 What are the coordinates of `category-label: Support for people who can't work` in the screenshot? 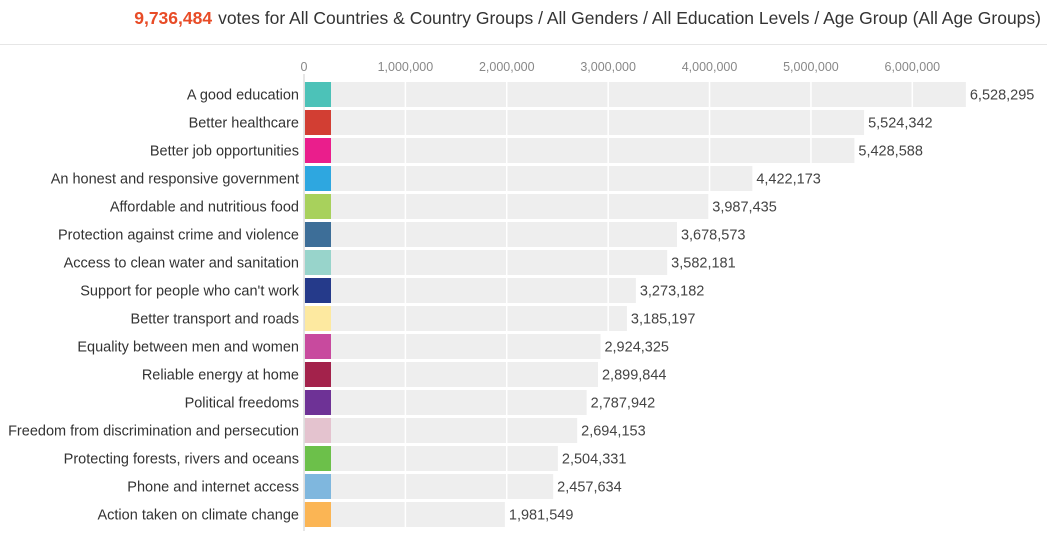 It's located at (190, 292).